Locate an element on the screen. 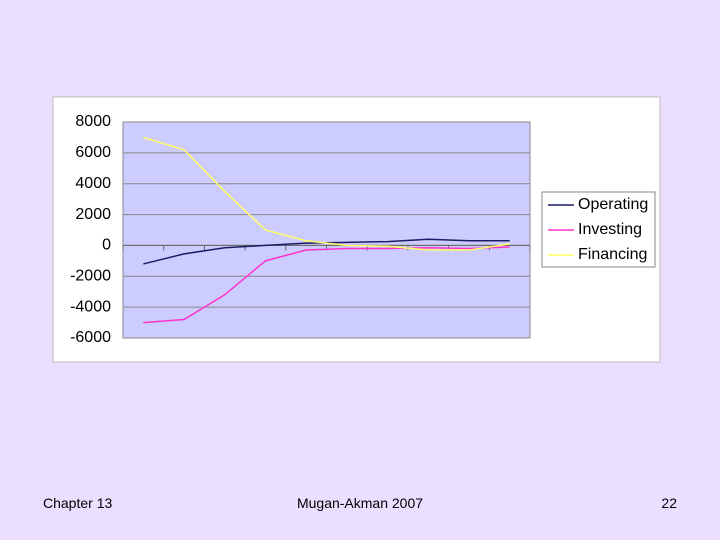 This screenshot has width=720, height=540. y-tick-label: -6000 is located at coordinates (90, 337).